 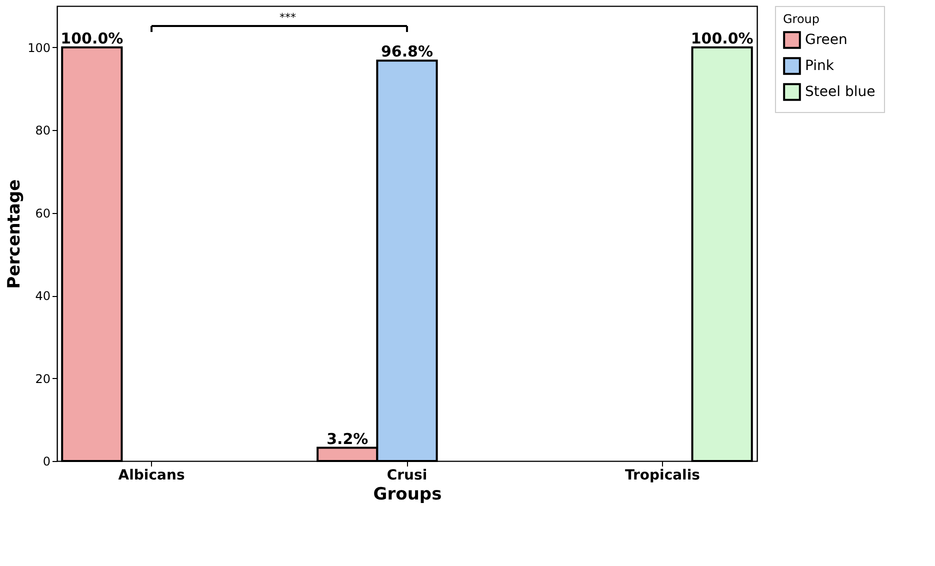 I want to click on x-tick-label: Tropicalis, so click(x=662, y=476).